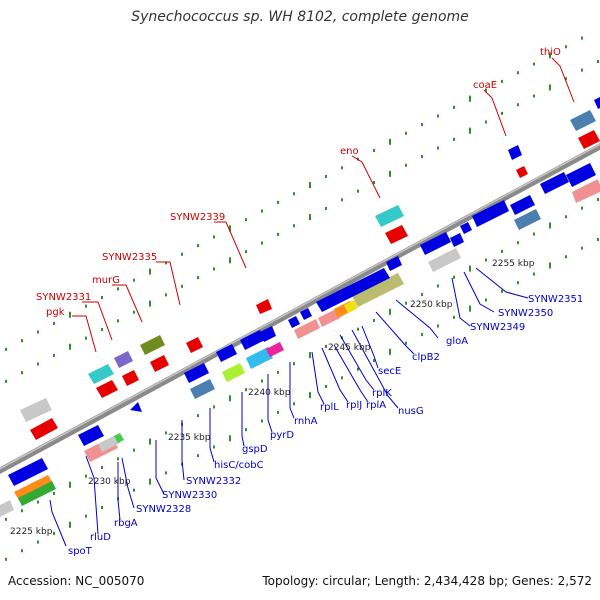 The image size is (600, 600). What do you see at coordinates (329, 407) in the screenshot?
I see `gene-label-bottom: rplL` at bounding box center [329, 407].